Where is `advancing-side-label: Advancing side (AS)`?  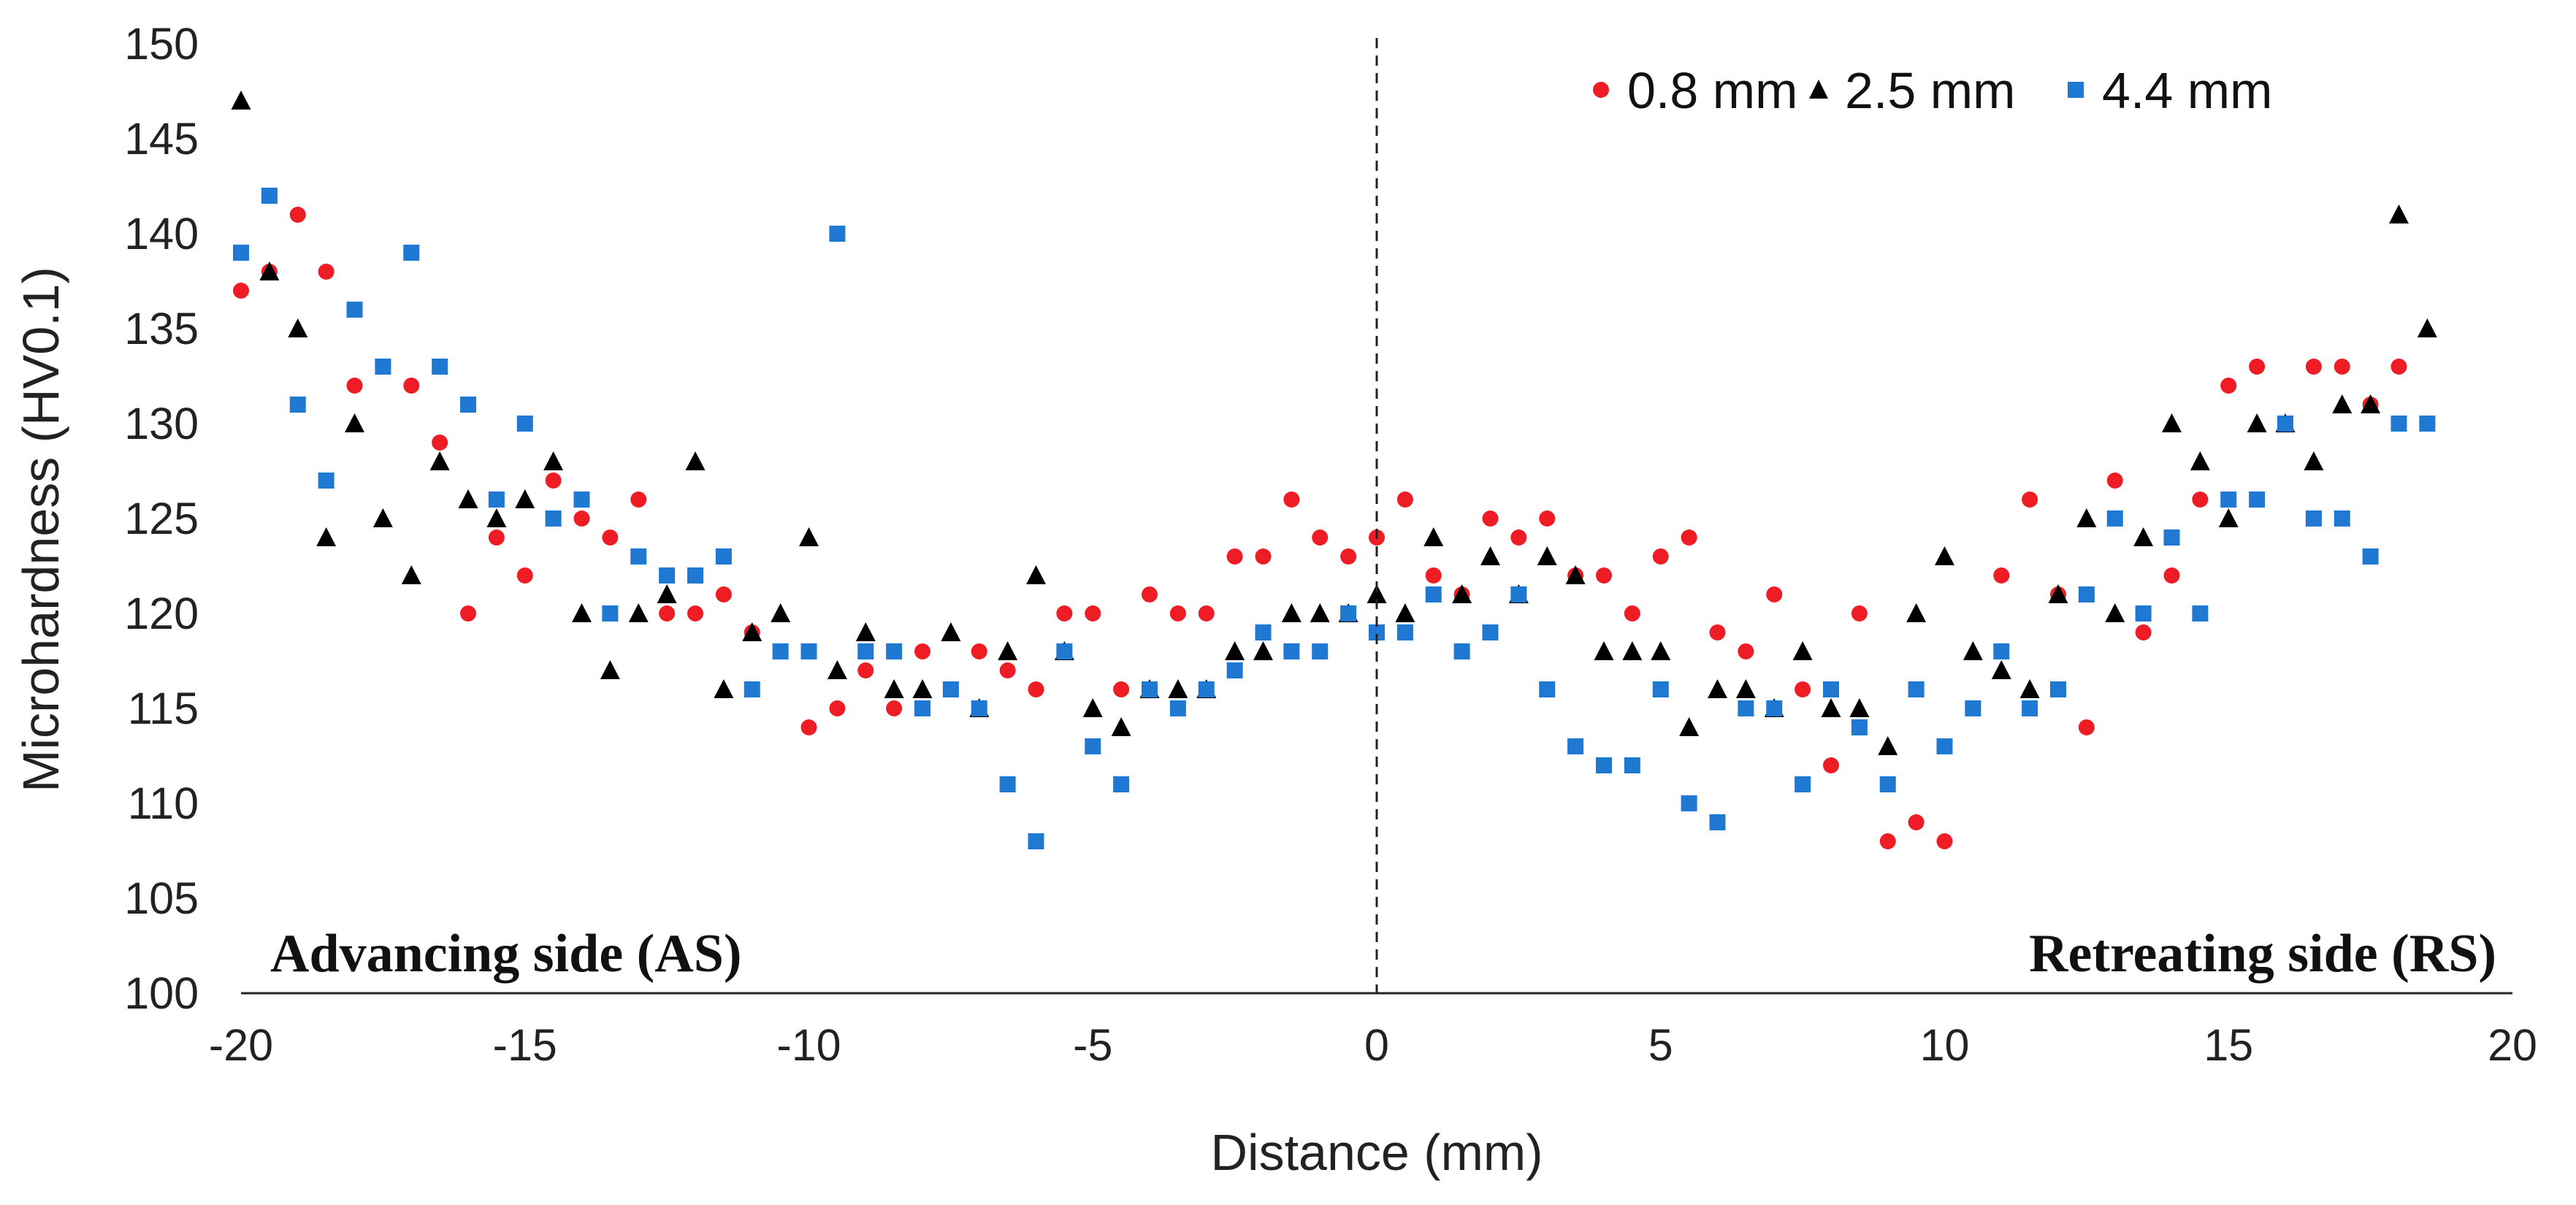 advancing-side-label: Advancing side (AS) is located at coordinates (506, 954).